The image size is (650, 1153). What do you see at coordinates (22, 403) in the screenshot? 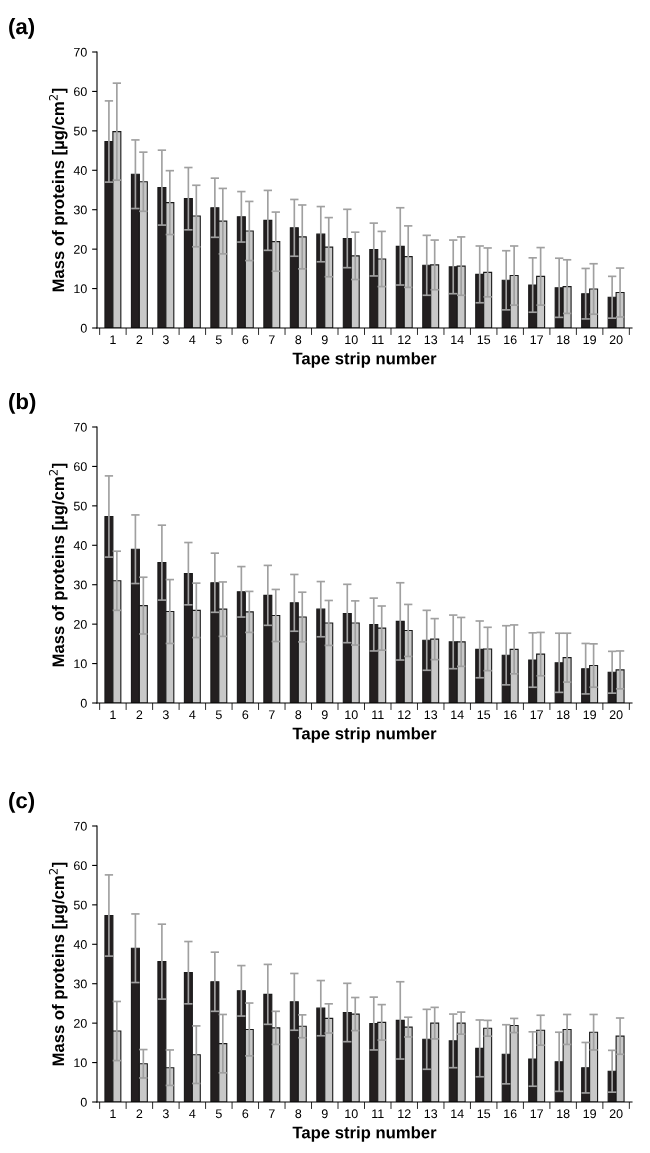
I see `chart-title: (b)` at bounding box center [22, 403].